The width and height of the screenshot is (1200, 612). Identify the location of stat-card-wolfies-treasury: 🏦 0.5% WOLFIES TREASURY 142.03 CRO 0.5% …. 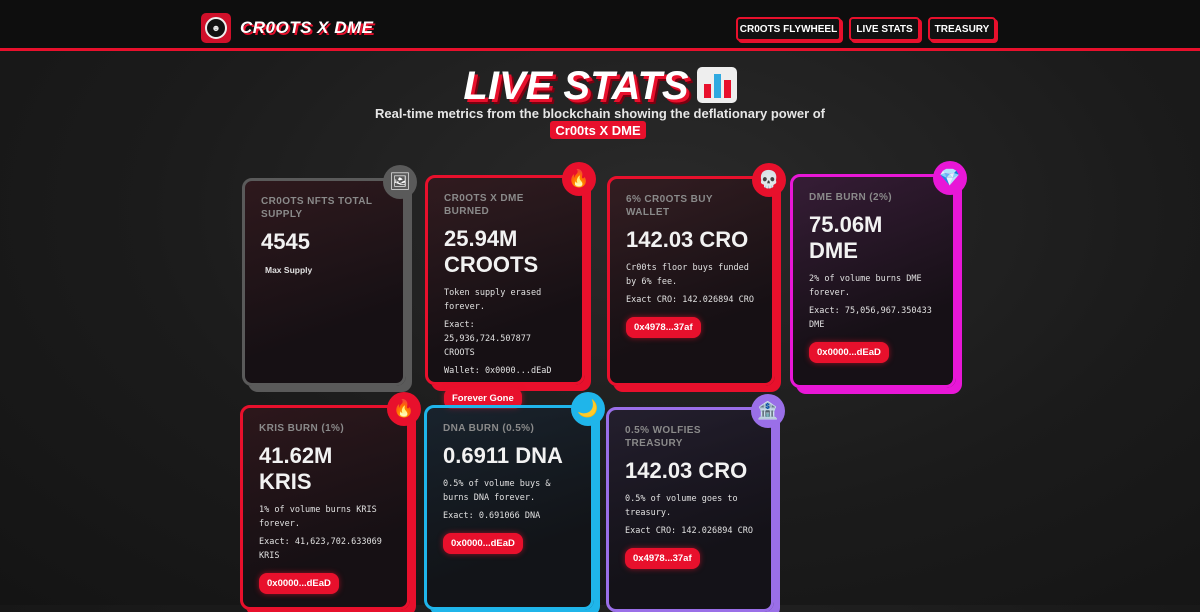
(695, 503).